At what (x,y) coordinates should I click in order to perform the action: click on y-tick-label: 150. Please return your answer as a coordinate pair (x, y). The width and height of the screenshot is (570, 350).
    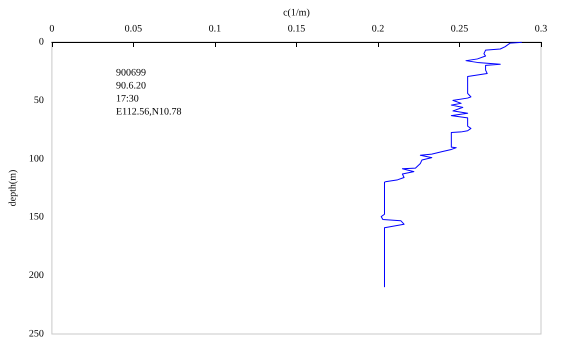
    Looking at the image, I should click on (36, 217).